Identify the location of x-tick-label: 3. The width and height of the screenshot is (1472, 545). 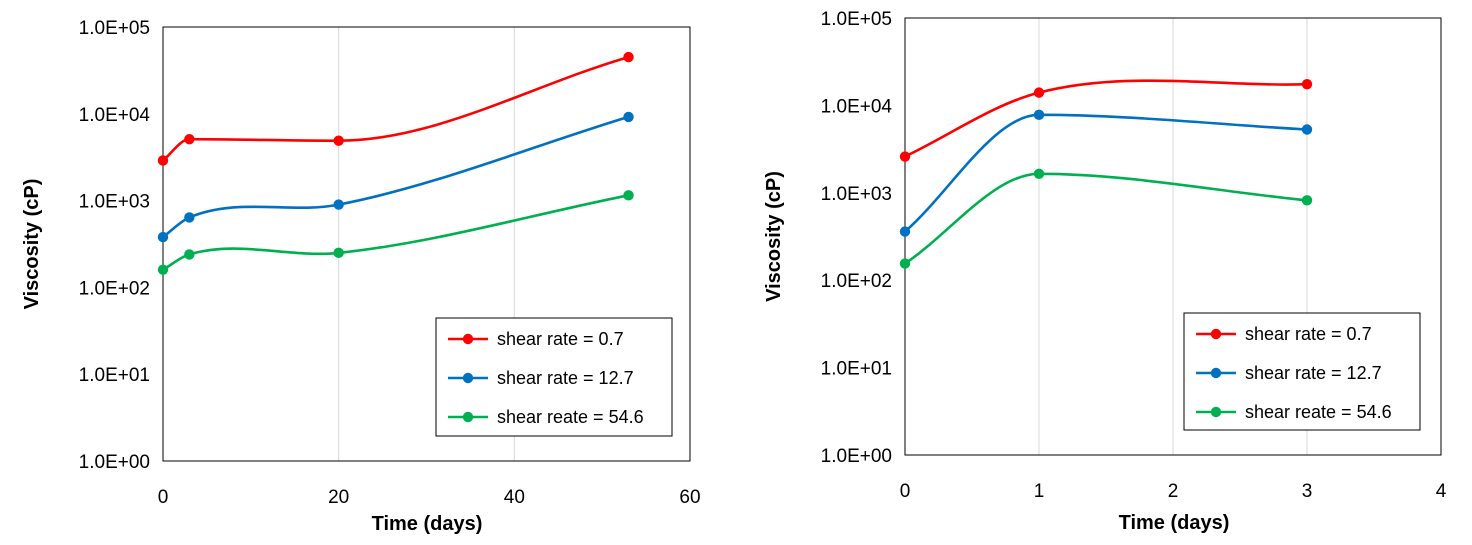
(1307, 491).